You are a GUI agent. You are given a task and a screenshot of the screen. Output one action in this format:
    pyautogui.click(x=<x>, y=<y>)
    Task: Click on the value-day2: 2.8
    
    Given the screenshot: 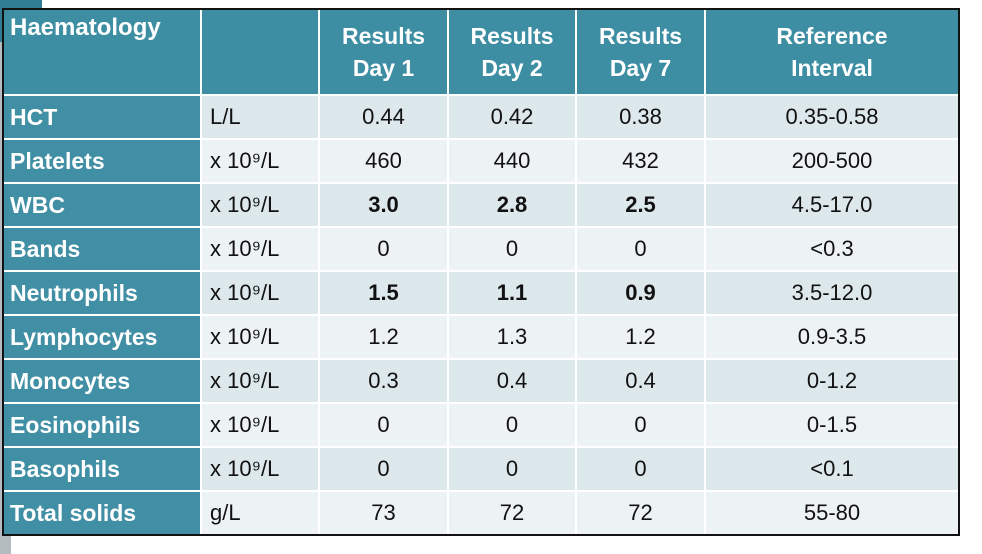 What is the action you would take?
    pyautogui.click(x=512, y=205)
    